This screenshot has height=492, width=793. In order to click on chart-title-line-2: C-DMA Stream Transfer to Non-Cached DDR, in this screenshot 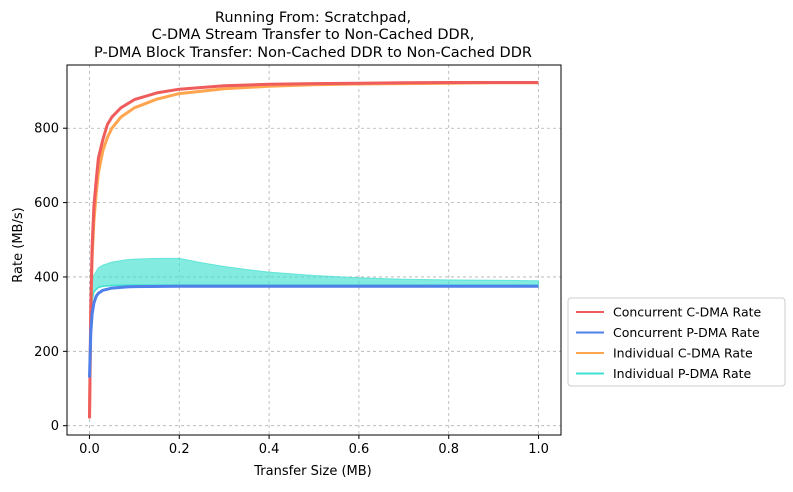, I will do `click(313, 35)`.